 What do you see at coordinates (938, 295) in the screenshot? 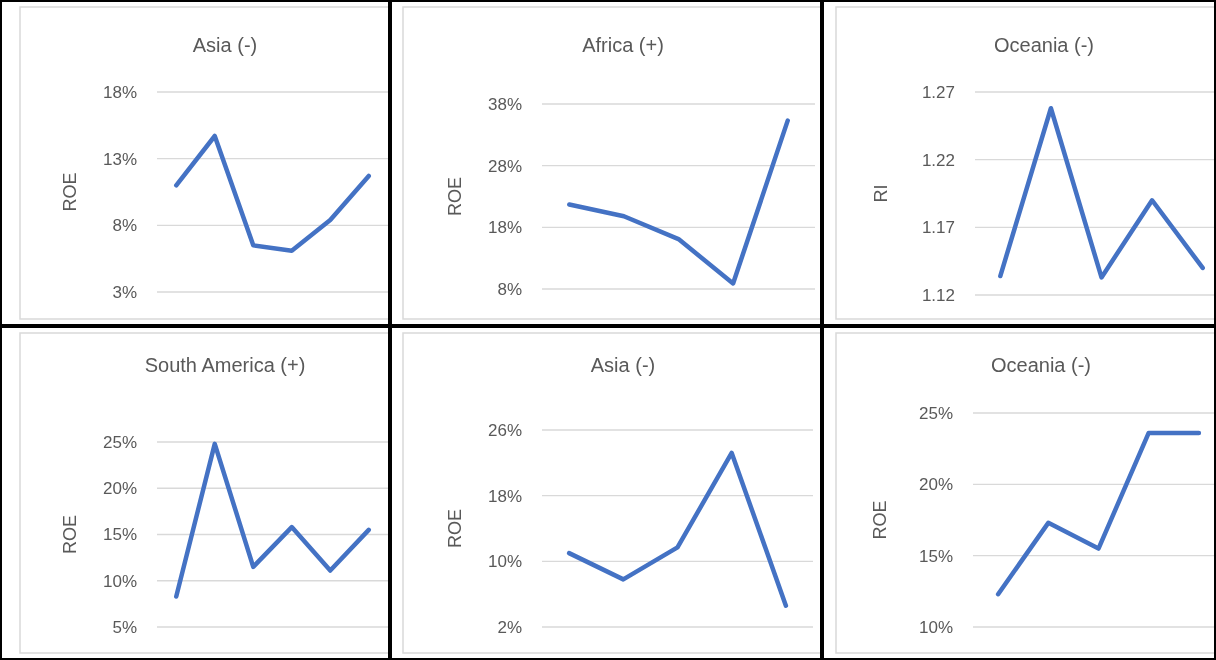
I see `y-tick-label: 1.12` at bounding box center [938, 295].